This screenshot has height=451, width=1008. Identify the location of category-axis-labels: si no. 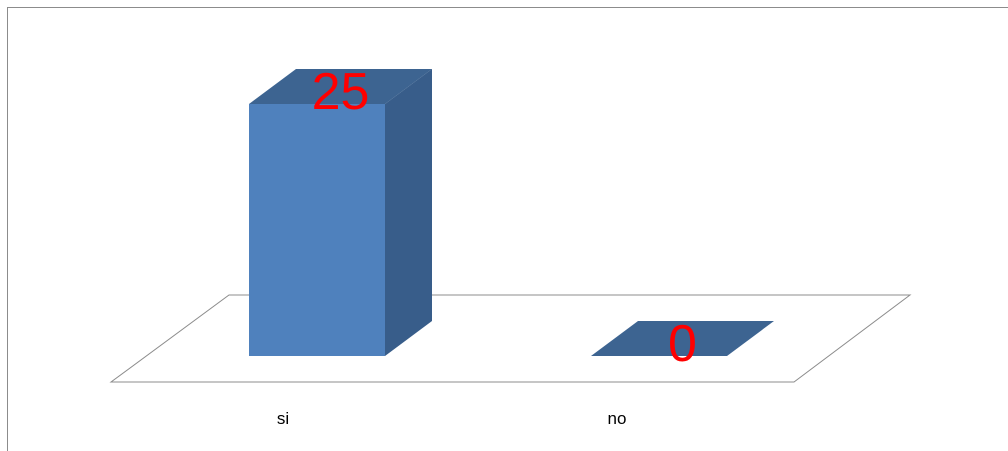
(452, 418).